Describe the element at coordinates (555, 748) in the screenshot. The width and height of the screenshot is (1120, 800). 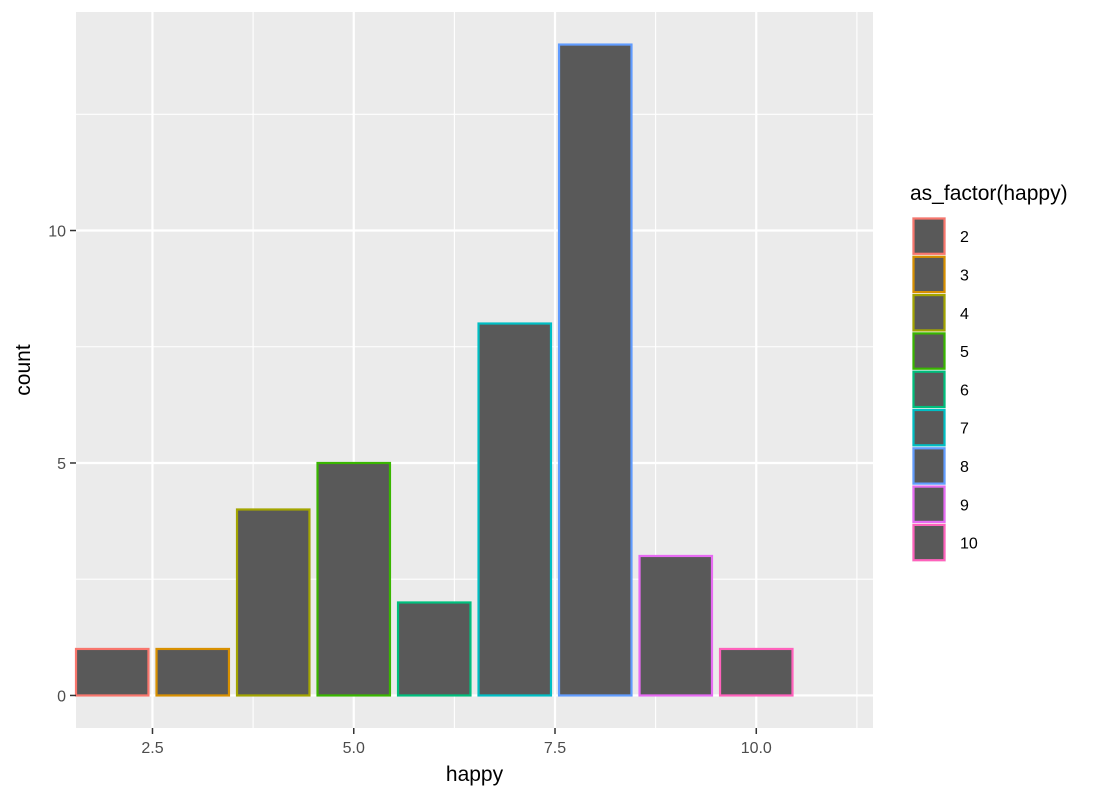
I see `x-tick-label: 7.5` at that location.